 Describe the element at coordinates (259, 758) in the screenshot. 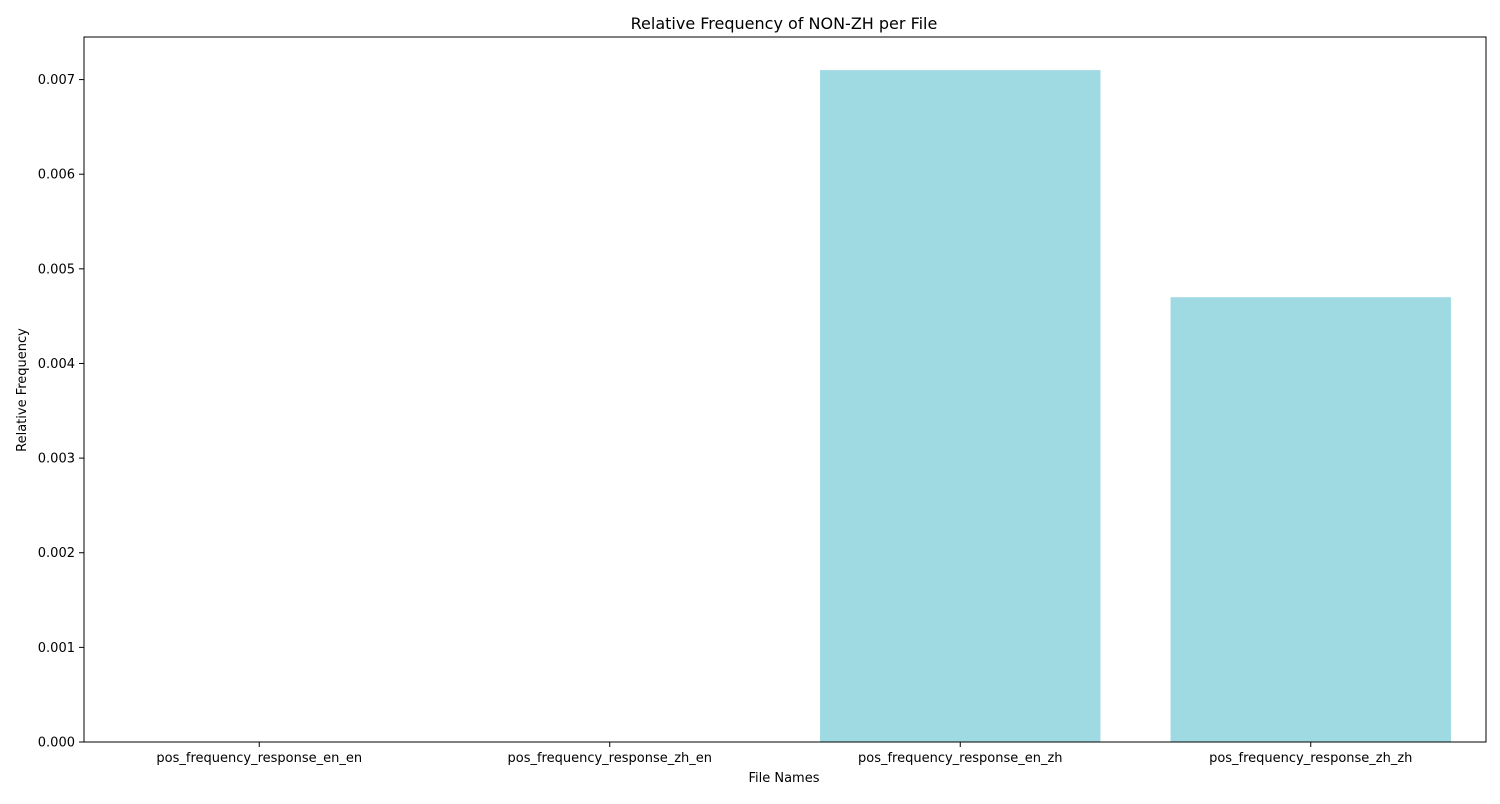

I see `x-tick-label: pos_frequency_response_en_en` at that location.